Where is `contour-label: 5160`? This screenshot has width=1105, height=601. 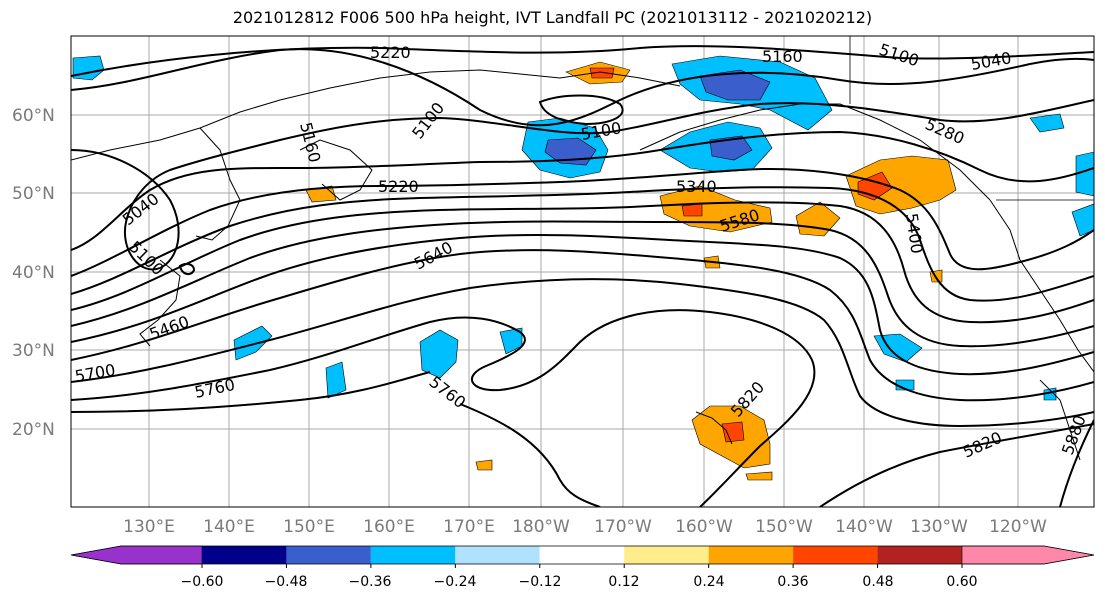 contour-label: 5160 is located at coordinates (782, 56).